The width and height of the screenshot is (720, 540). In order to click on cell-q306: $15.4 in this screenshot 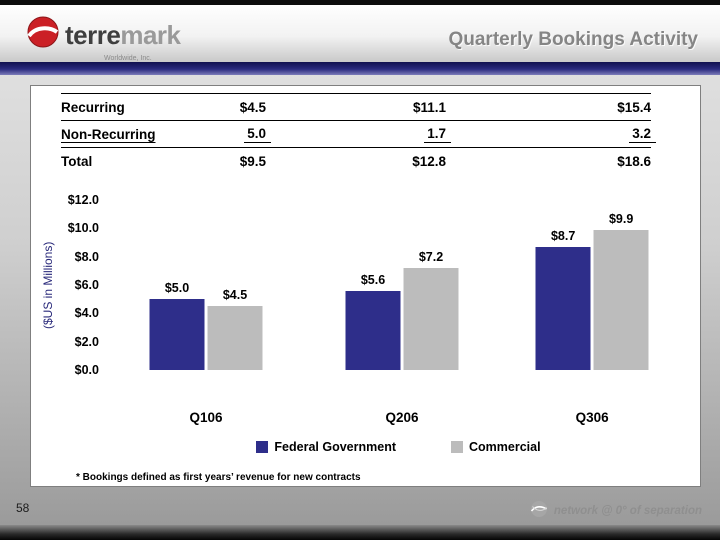, I will do `click(634, 107)`.